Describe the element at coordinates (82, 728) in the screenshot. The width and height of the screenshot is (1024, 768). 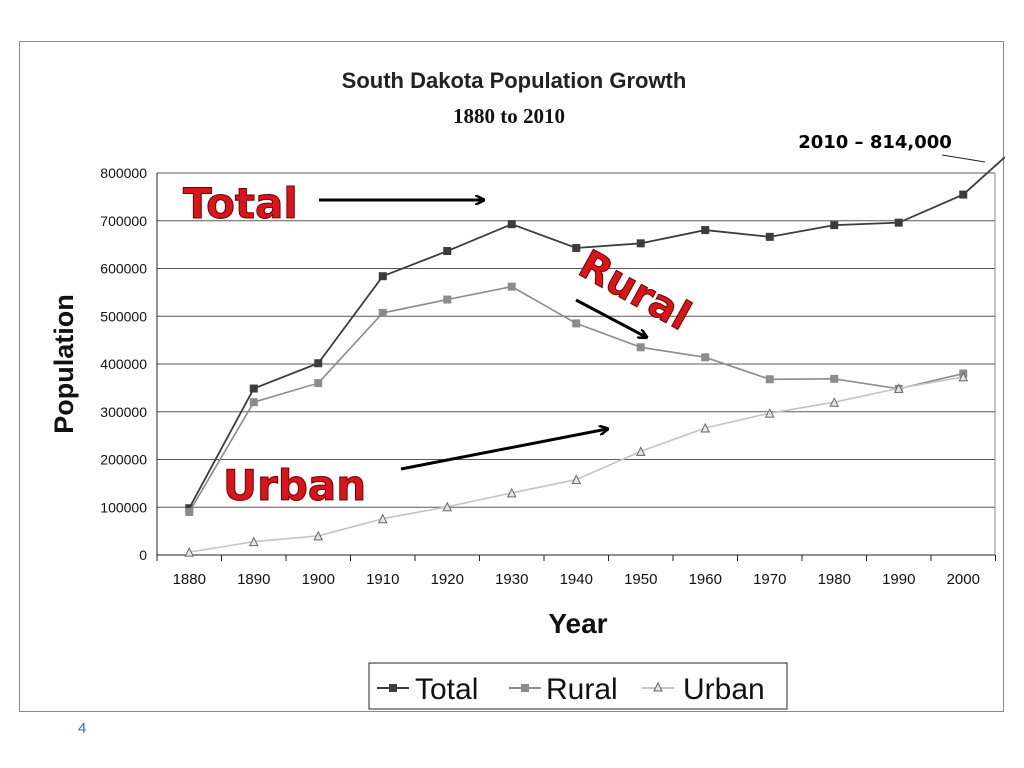
I see `page-number: 4` at that location.